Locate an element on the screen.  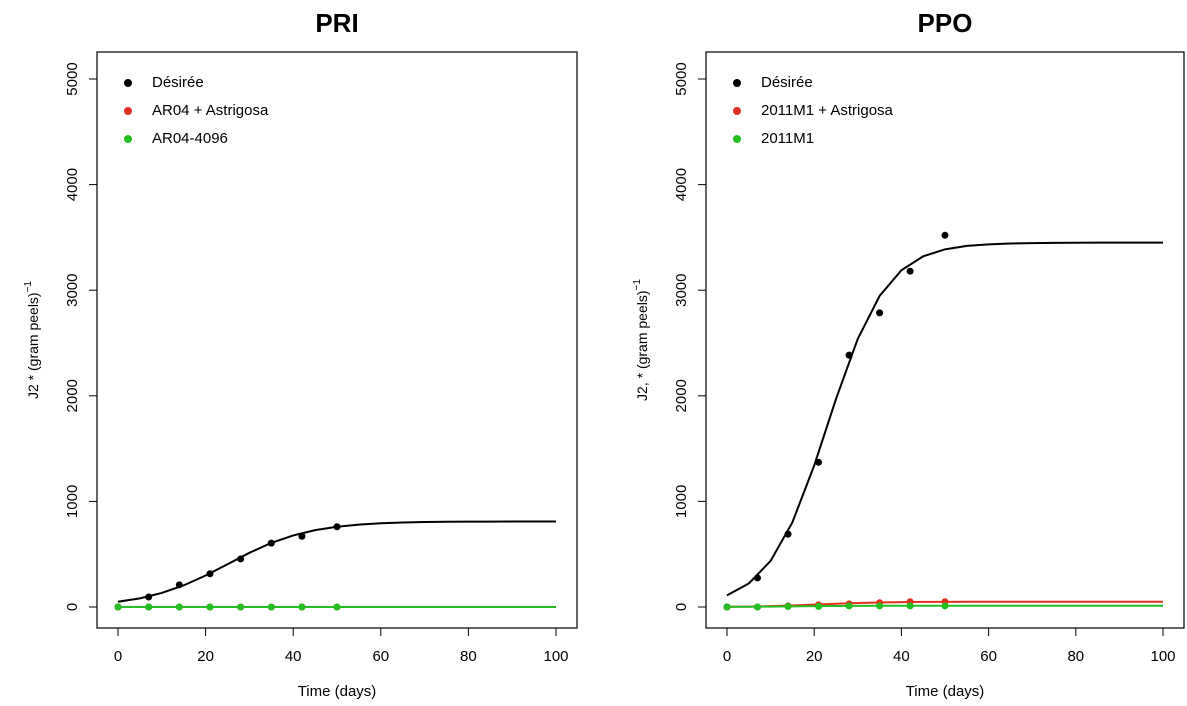
y-axis-label: J2 * (gram peels)−1 is located at coordinates (32, 340).